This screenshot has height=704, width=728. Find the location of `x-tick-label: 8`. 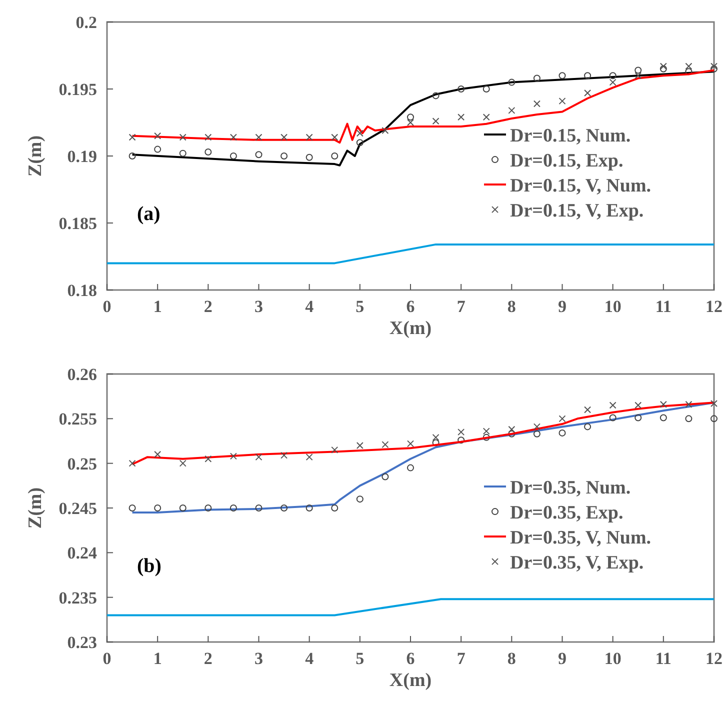

x-tick-label: 8 is located at coordinates (511, 306).